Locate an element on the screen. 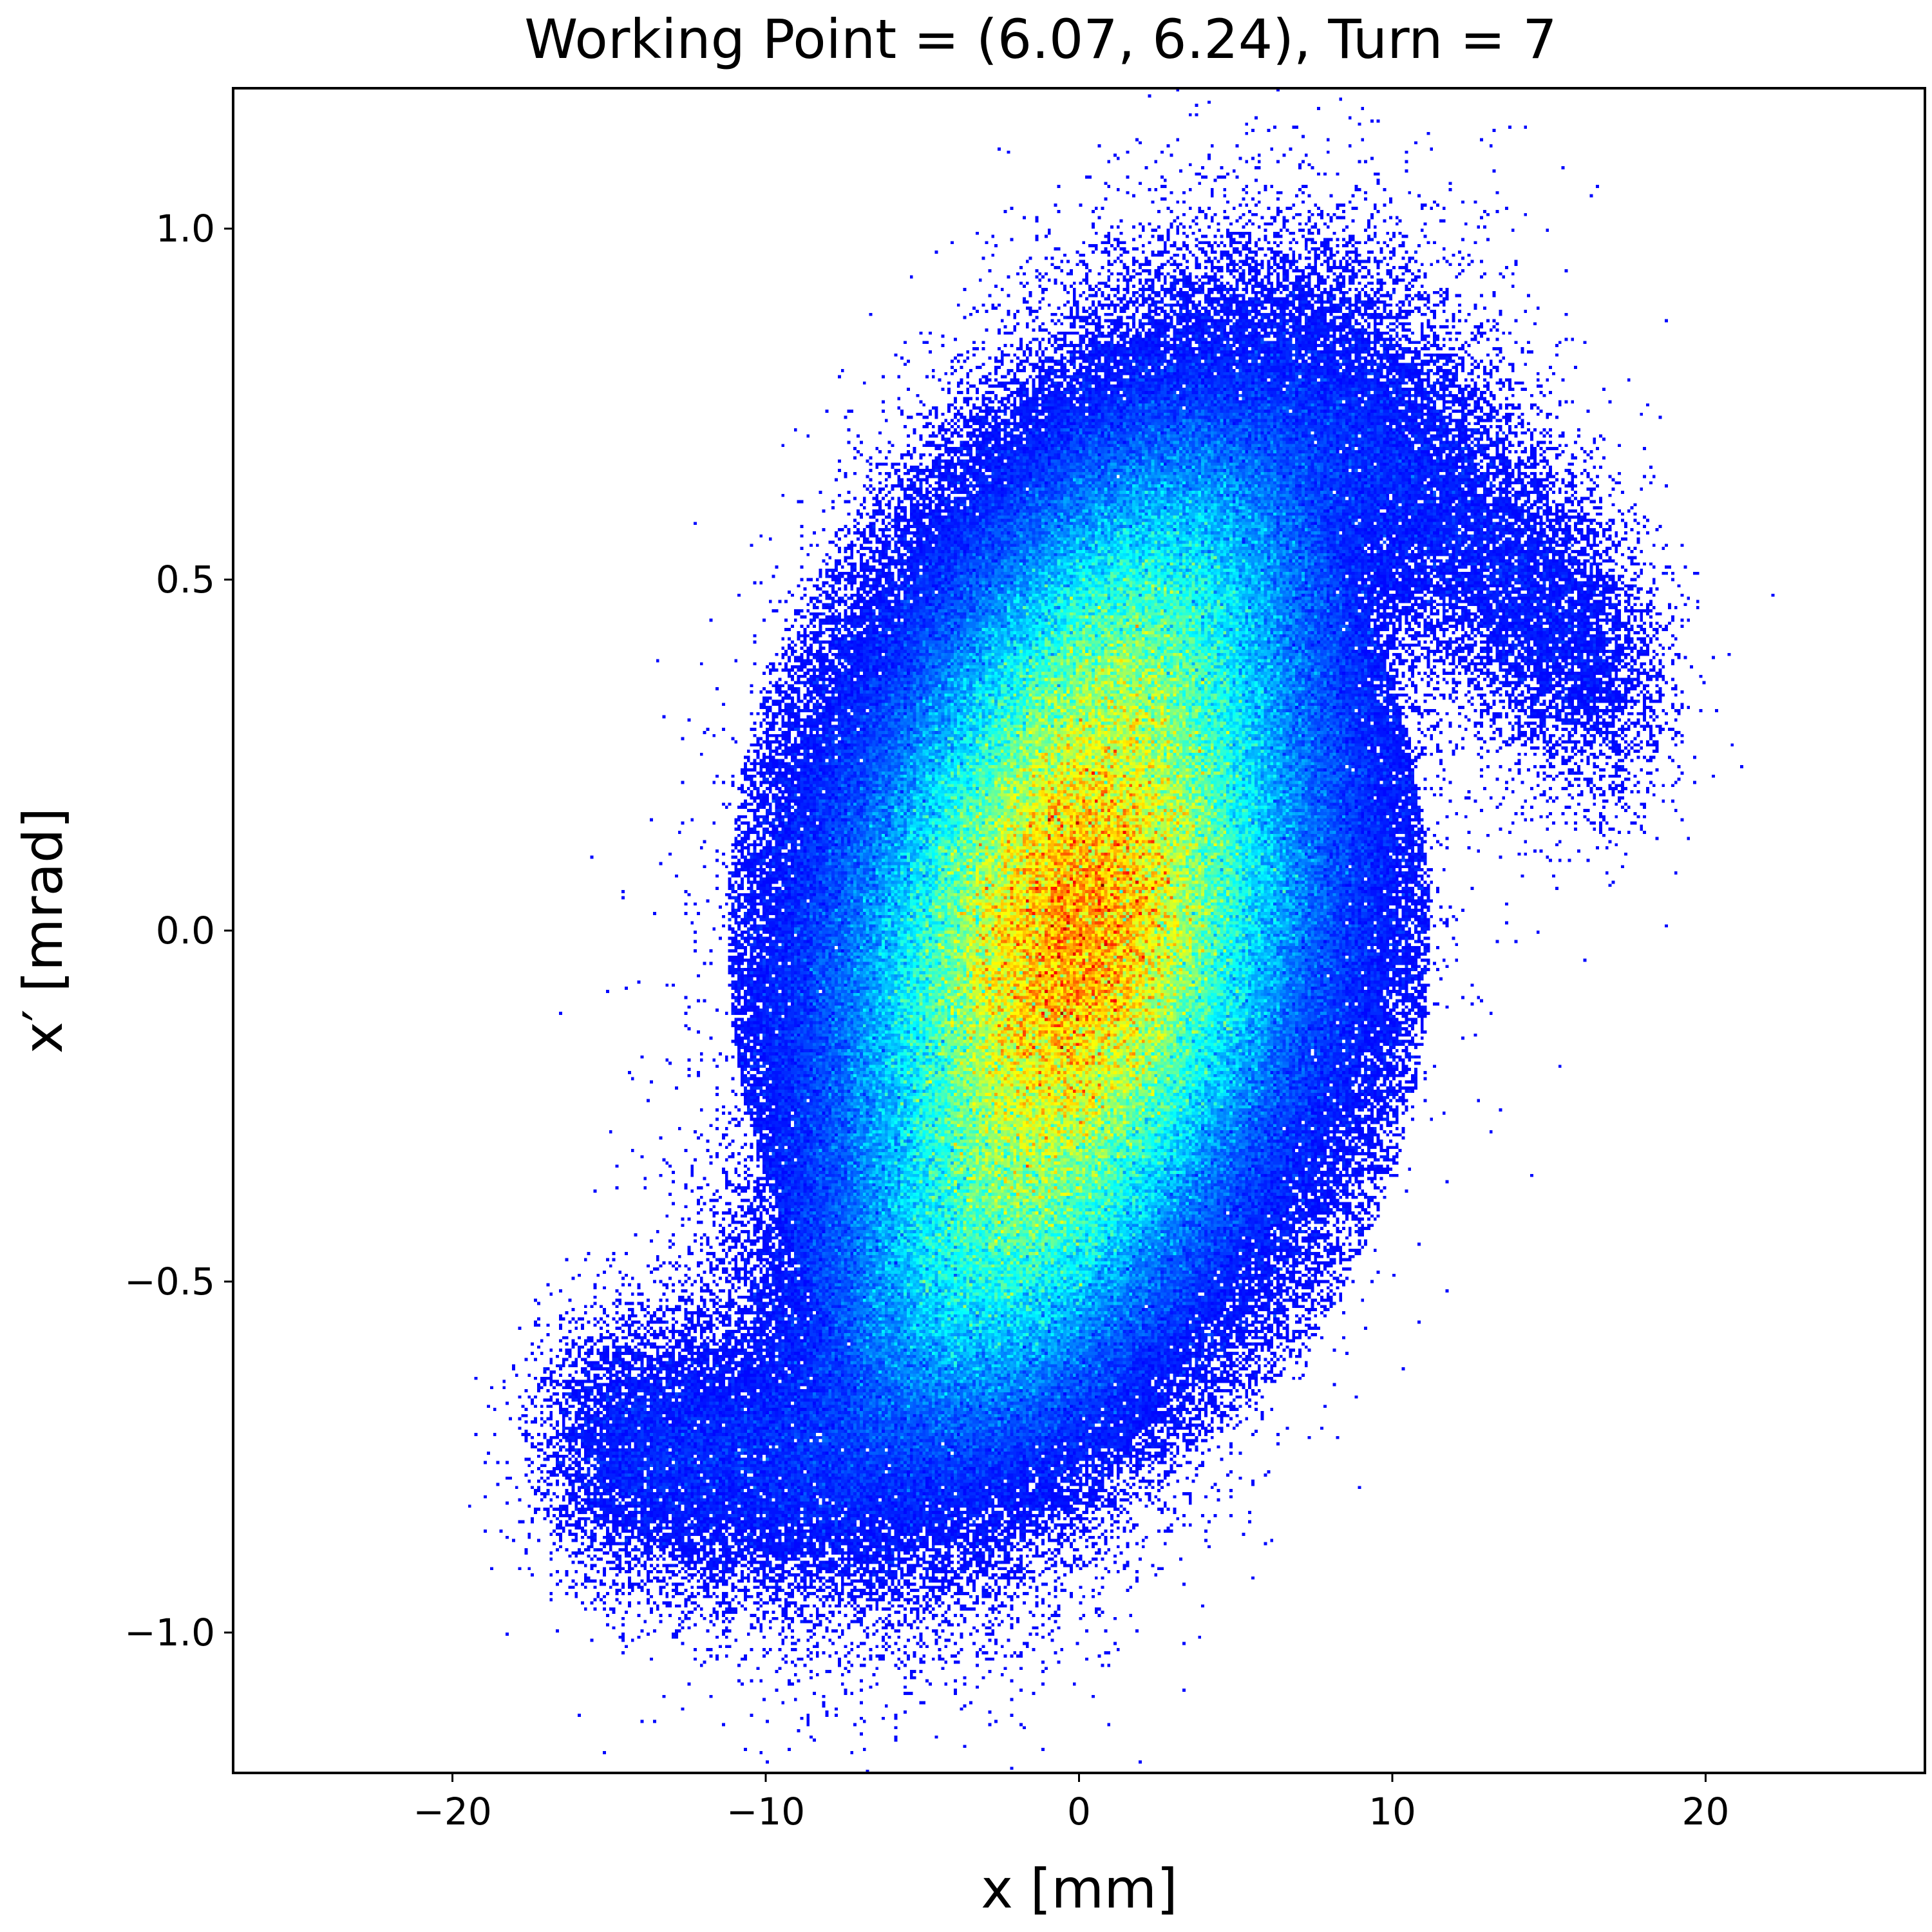 This screenshot has height=1932, width=1932. y-tick-label: 0.5 is located at coordinates (185, 579).